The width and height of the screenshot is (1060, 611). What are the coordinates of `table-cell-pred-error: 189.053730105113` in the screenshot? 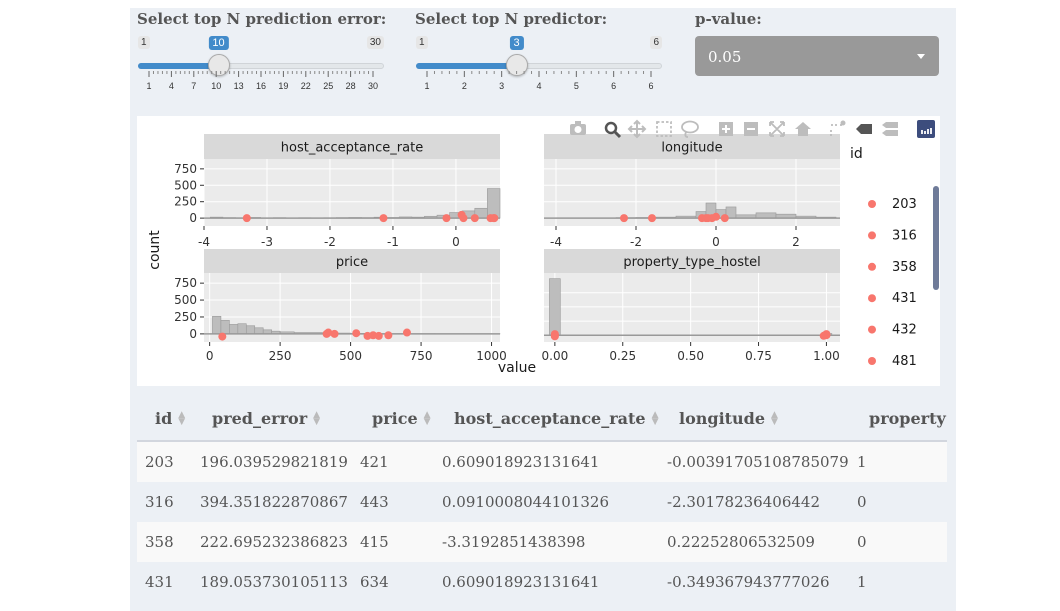 It's located at (272, 582).